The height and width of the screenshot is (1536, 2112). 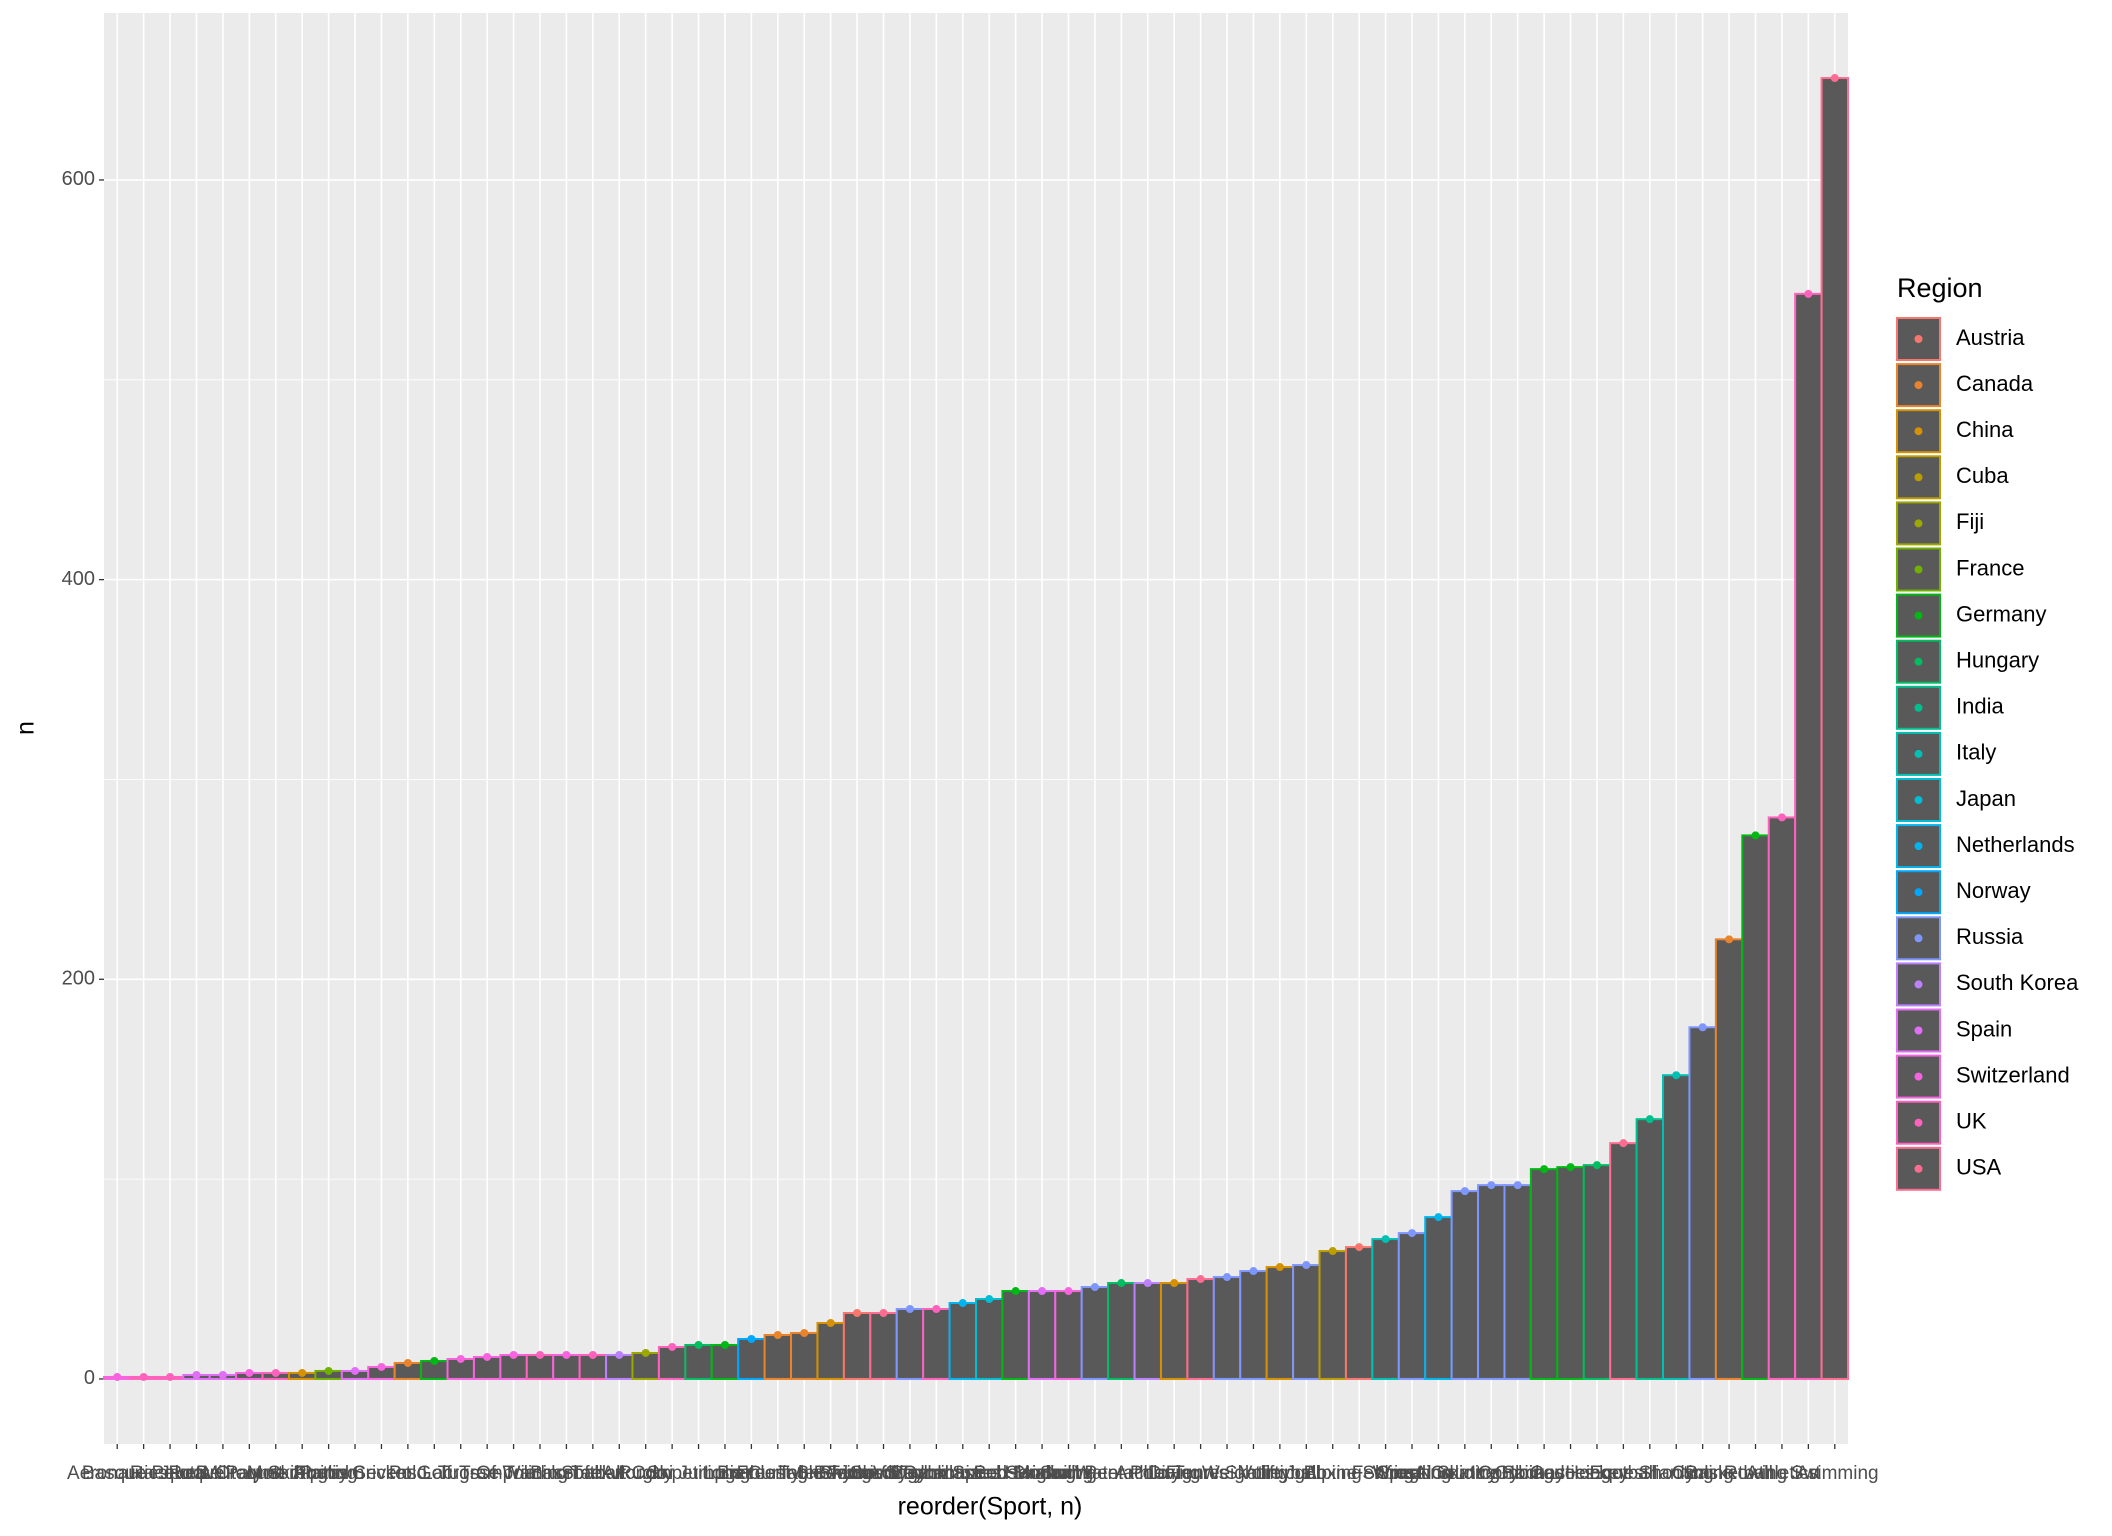 What do you see at coordinates (1597, 1473) in the screenshot?
I see `x-tick-label: Hockey` at bounding box center [1597, 1473].